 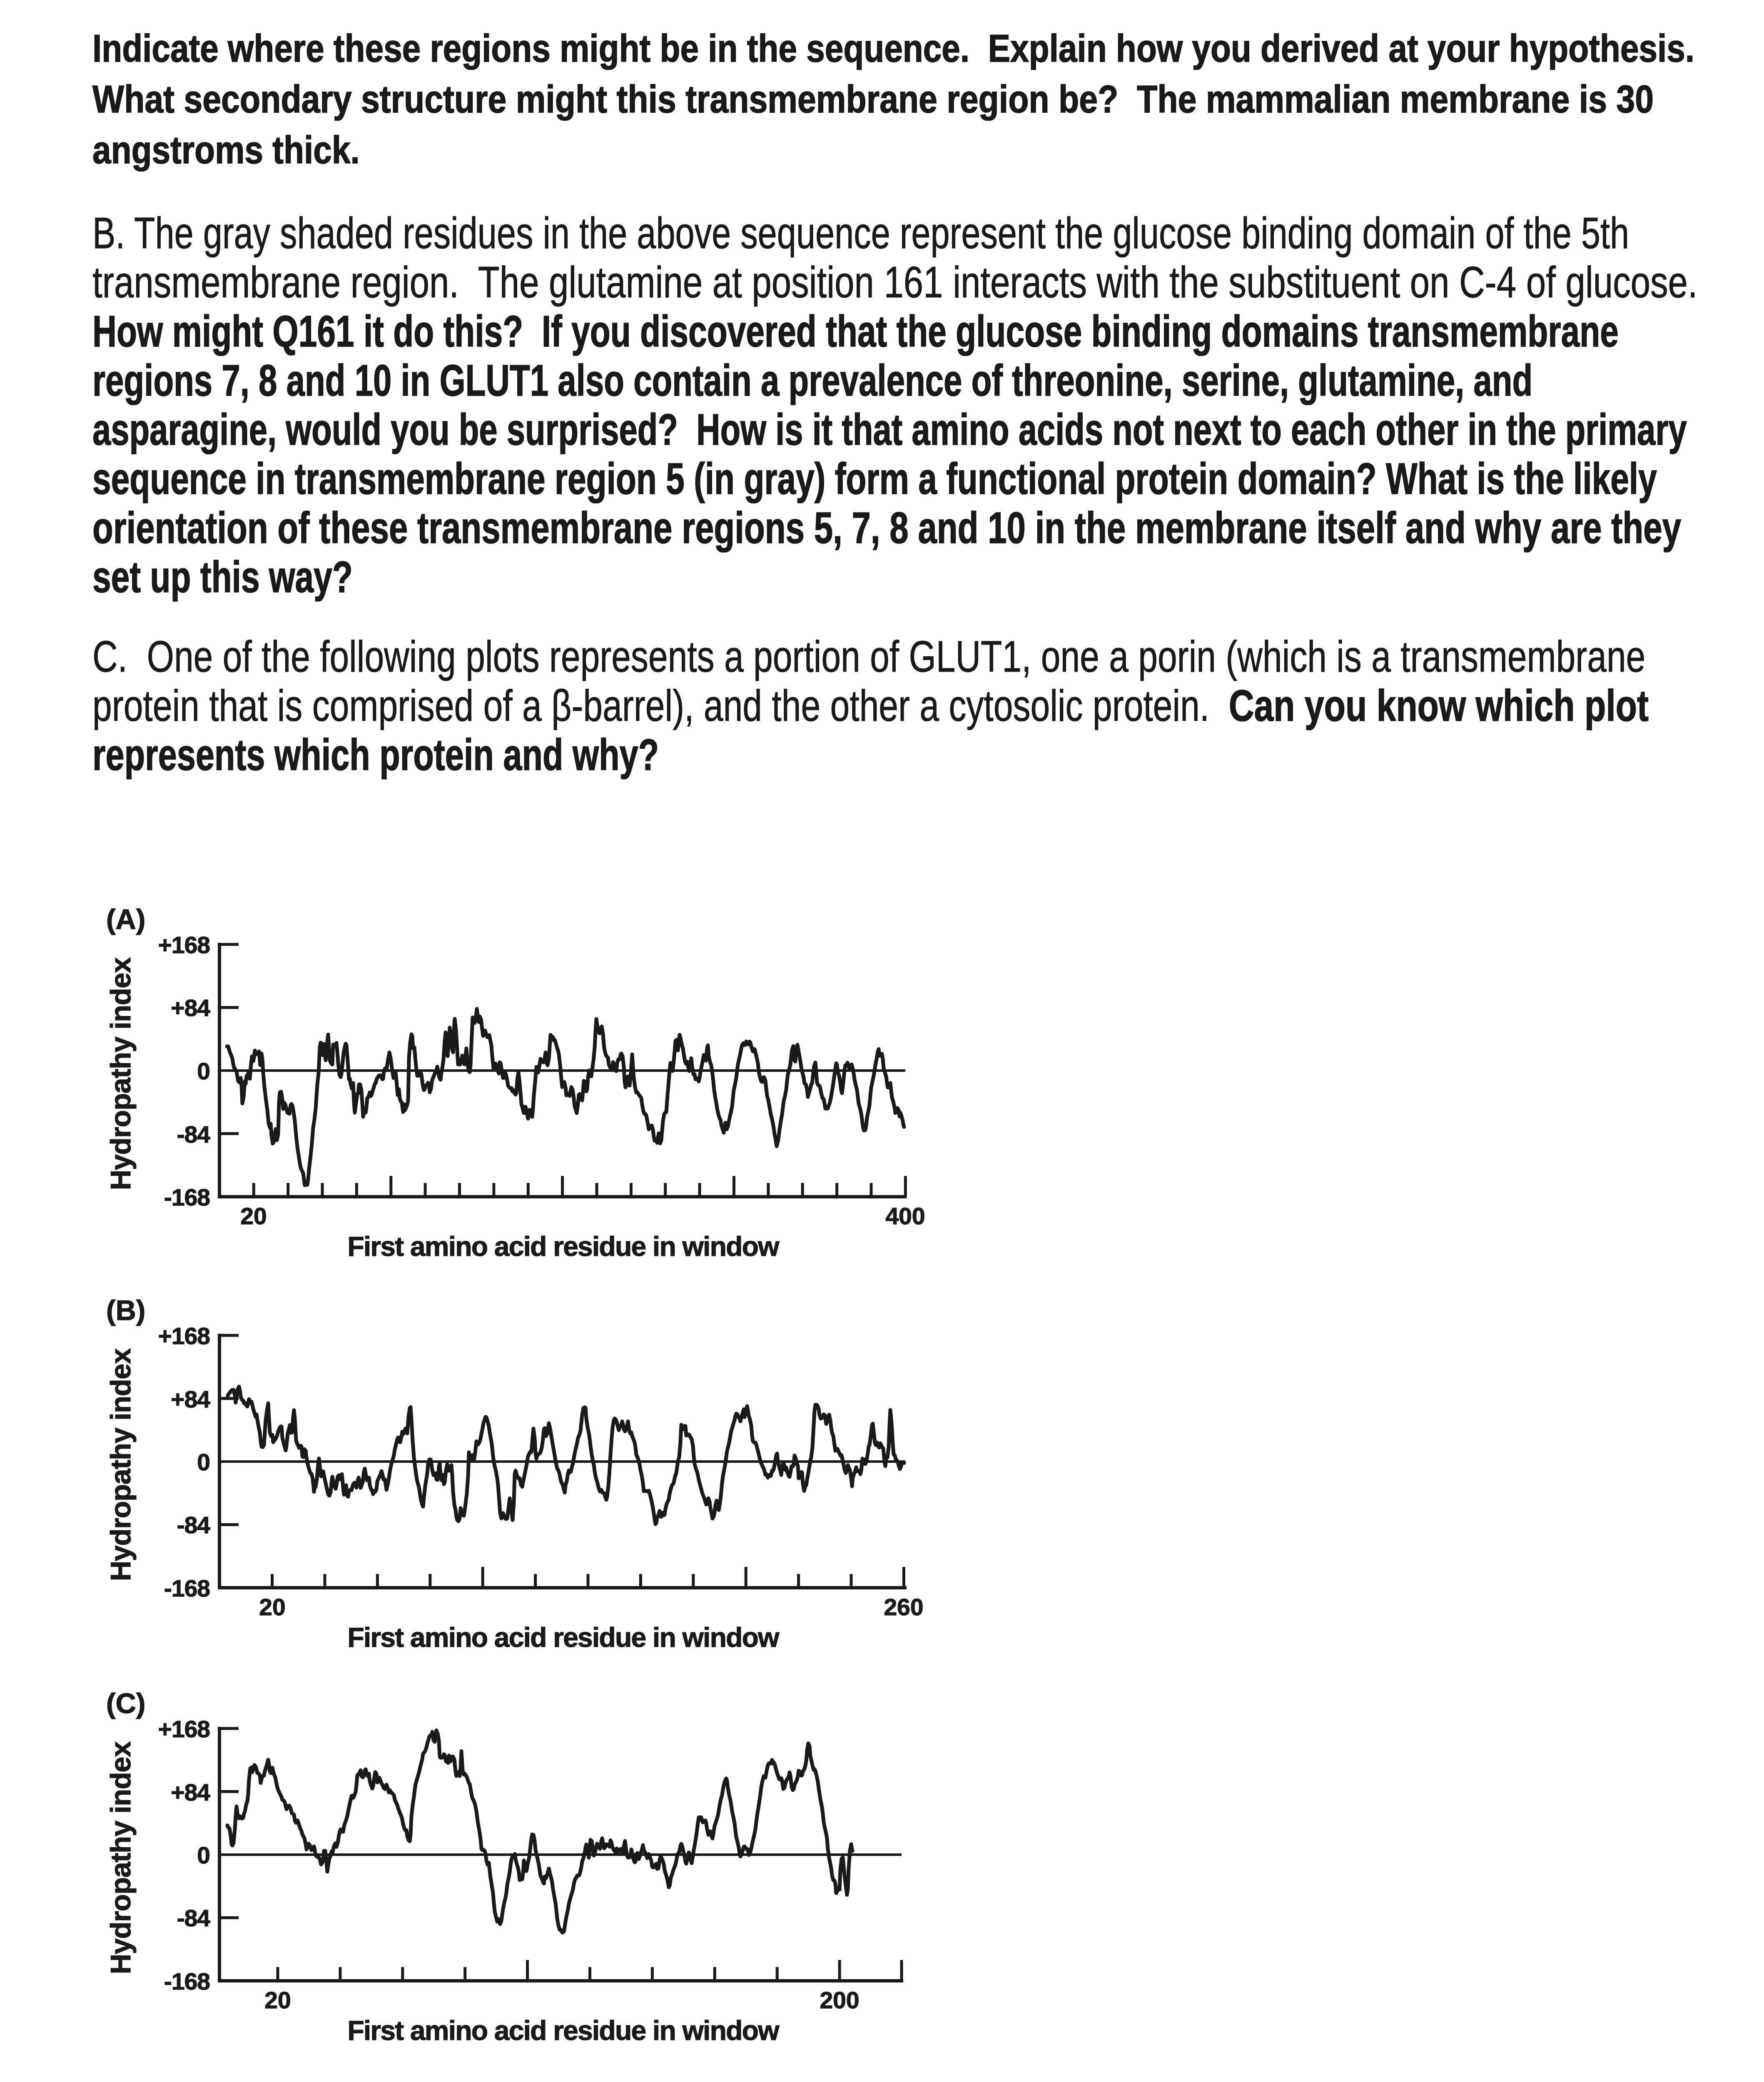 I want to click on svg-text: (C), so click(x=125, y=1703).